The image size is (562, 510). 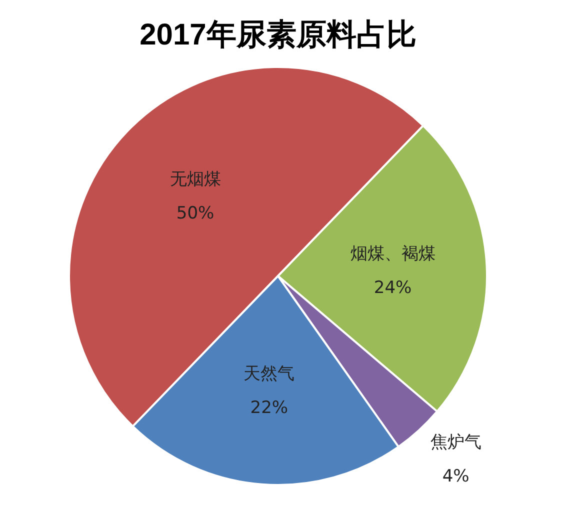 What do you see at coordinates (269, 374) in the screenshot?
I see `slice-label: 天然气` at bounding box center [269, 374].